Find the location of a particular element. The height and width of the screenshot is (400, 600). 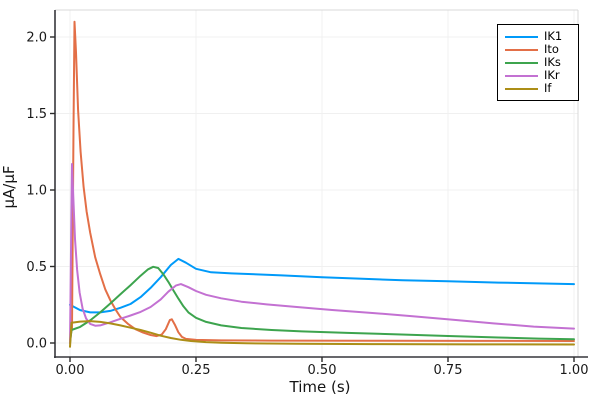

y-tick-label: 2.0 is located at coordinates (36, 38).